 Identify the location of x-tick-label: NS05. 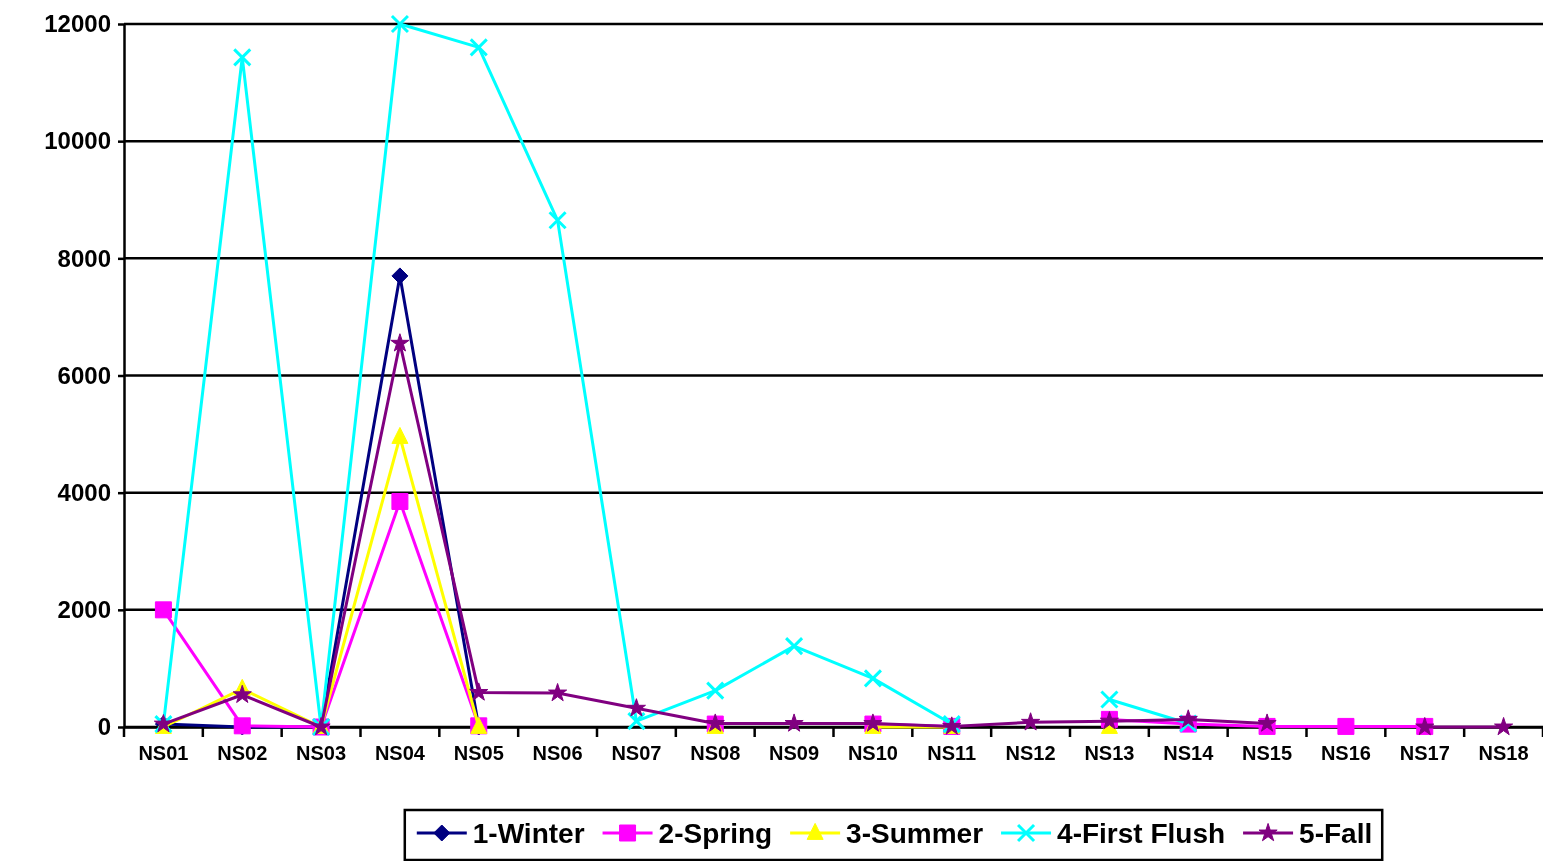
(478, 753).